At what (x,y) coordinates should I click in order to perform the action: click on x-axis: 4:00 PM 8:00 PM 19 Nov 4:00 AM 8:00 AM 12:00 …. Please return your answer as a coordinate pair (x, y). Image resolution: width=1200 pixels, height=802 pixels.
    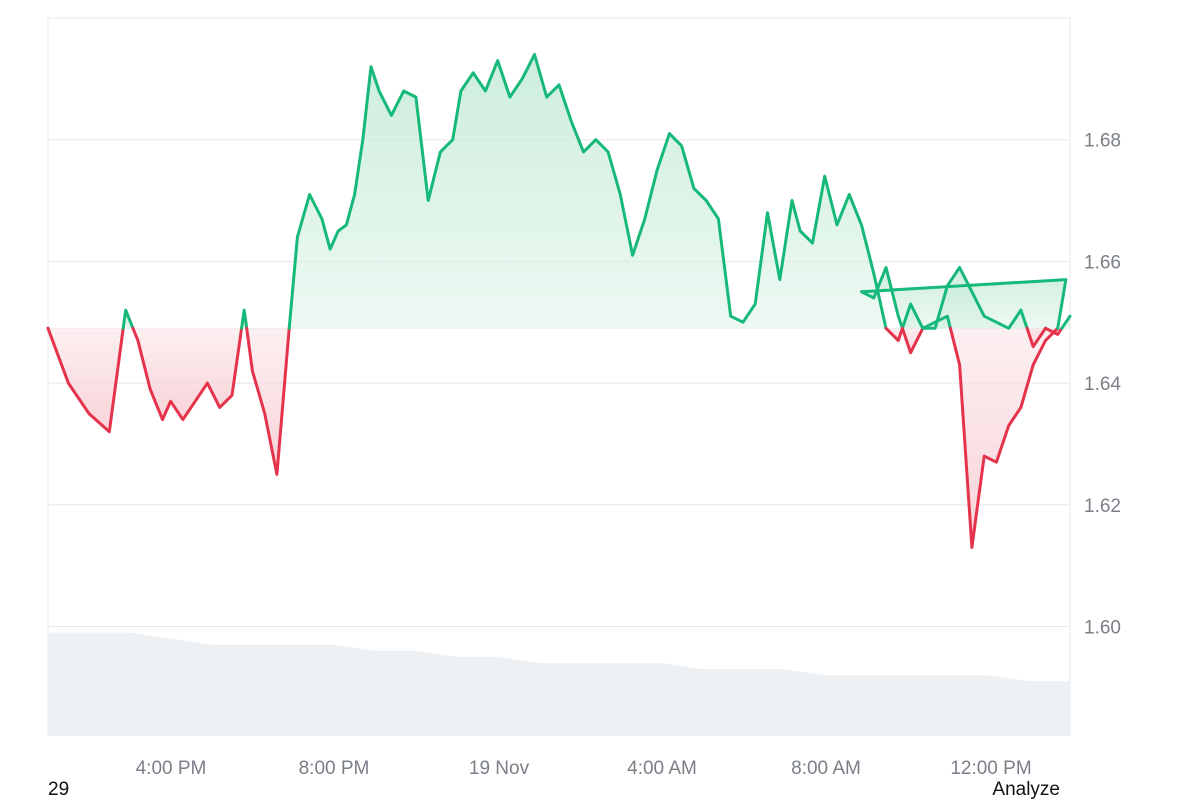
    Looking at the image, I should click on (584, 768).